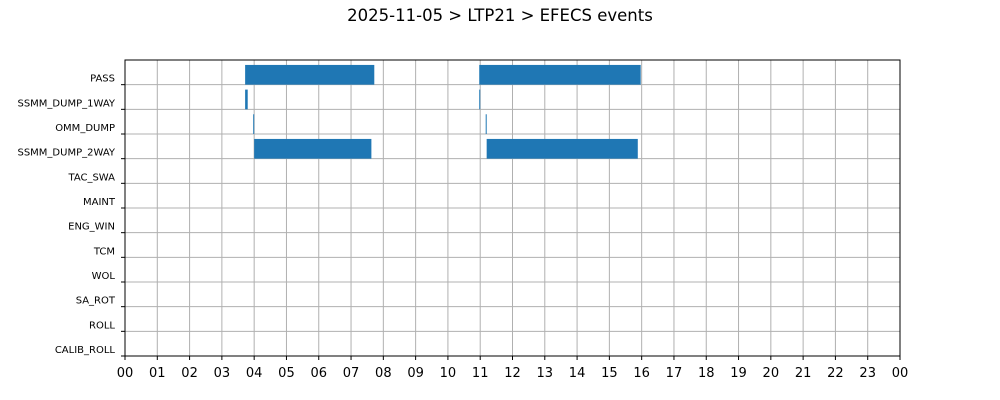 The image size is (1000, 400). I want to click on y-tick-label: SSMM_DUMP_2WAY, so click(66, 153).